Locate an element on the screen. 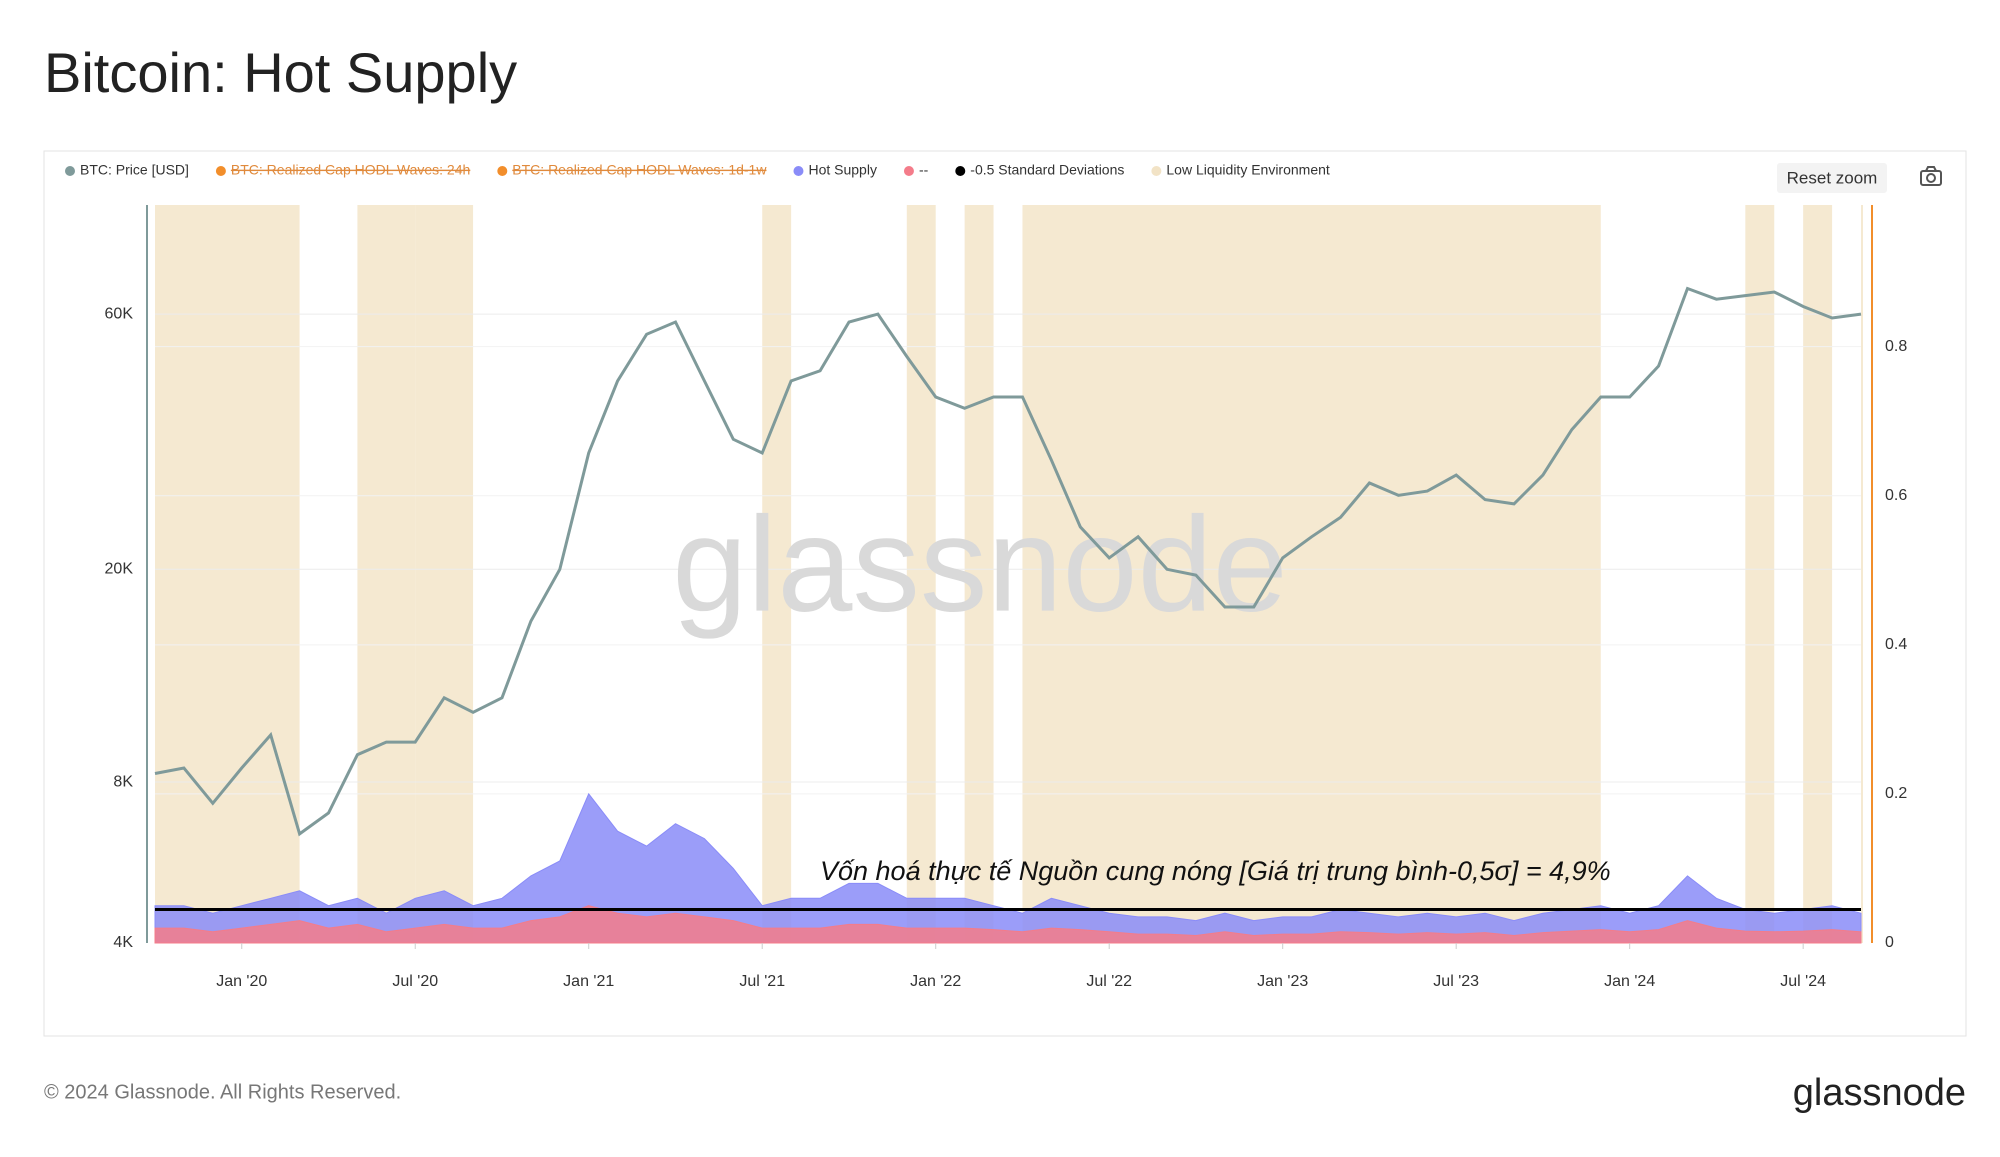 The width and height of the screenshot is (2000, 1157). x-tick-label: Jul '24 is located at coordinates (1803, 981).